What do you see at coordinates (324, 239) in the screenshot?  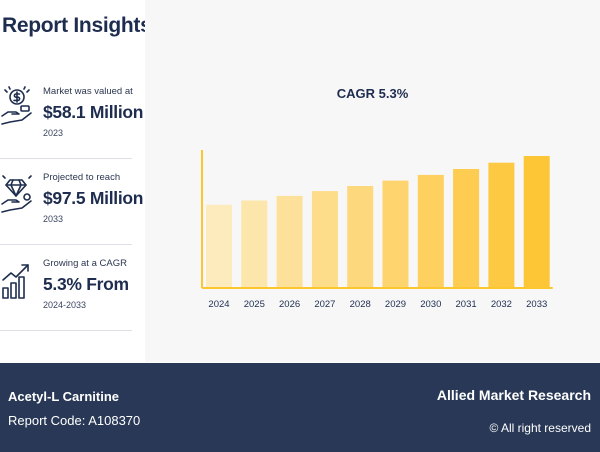 I see `bar-2027` at bounding box center [324, 239].